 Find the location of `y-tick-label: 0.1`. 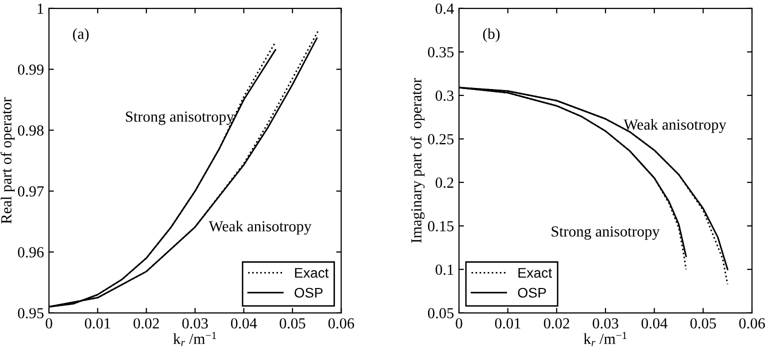

y-tick-label: 0.1 is located at coordinates (445, 269).